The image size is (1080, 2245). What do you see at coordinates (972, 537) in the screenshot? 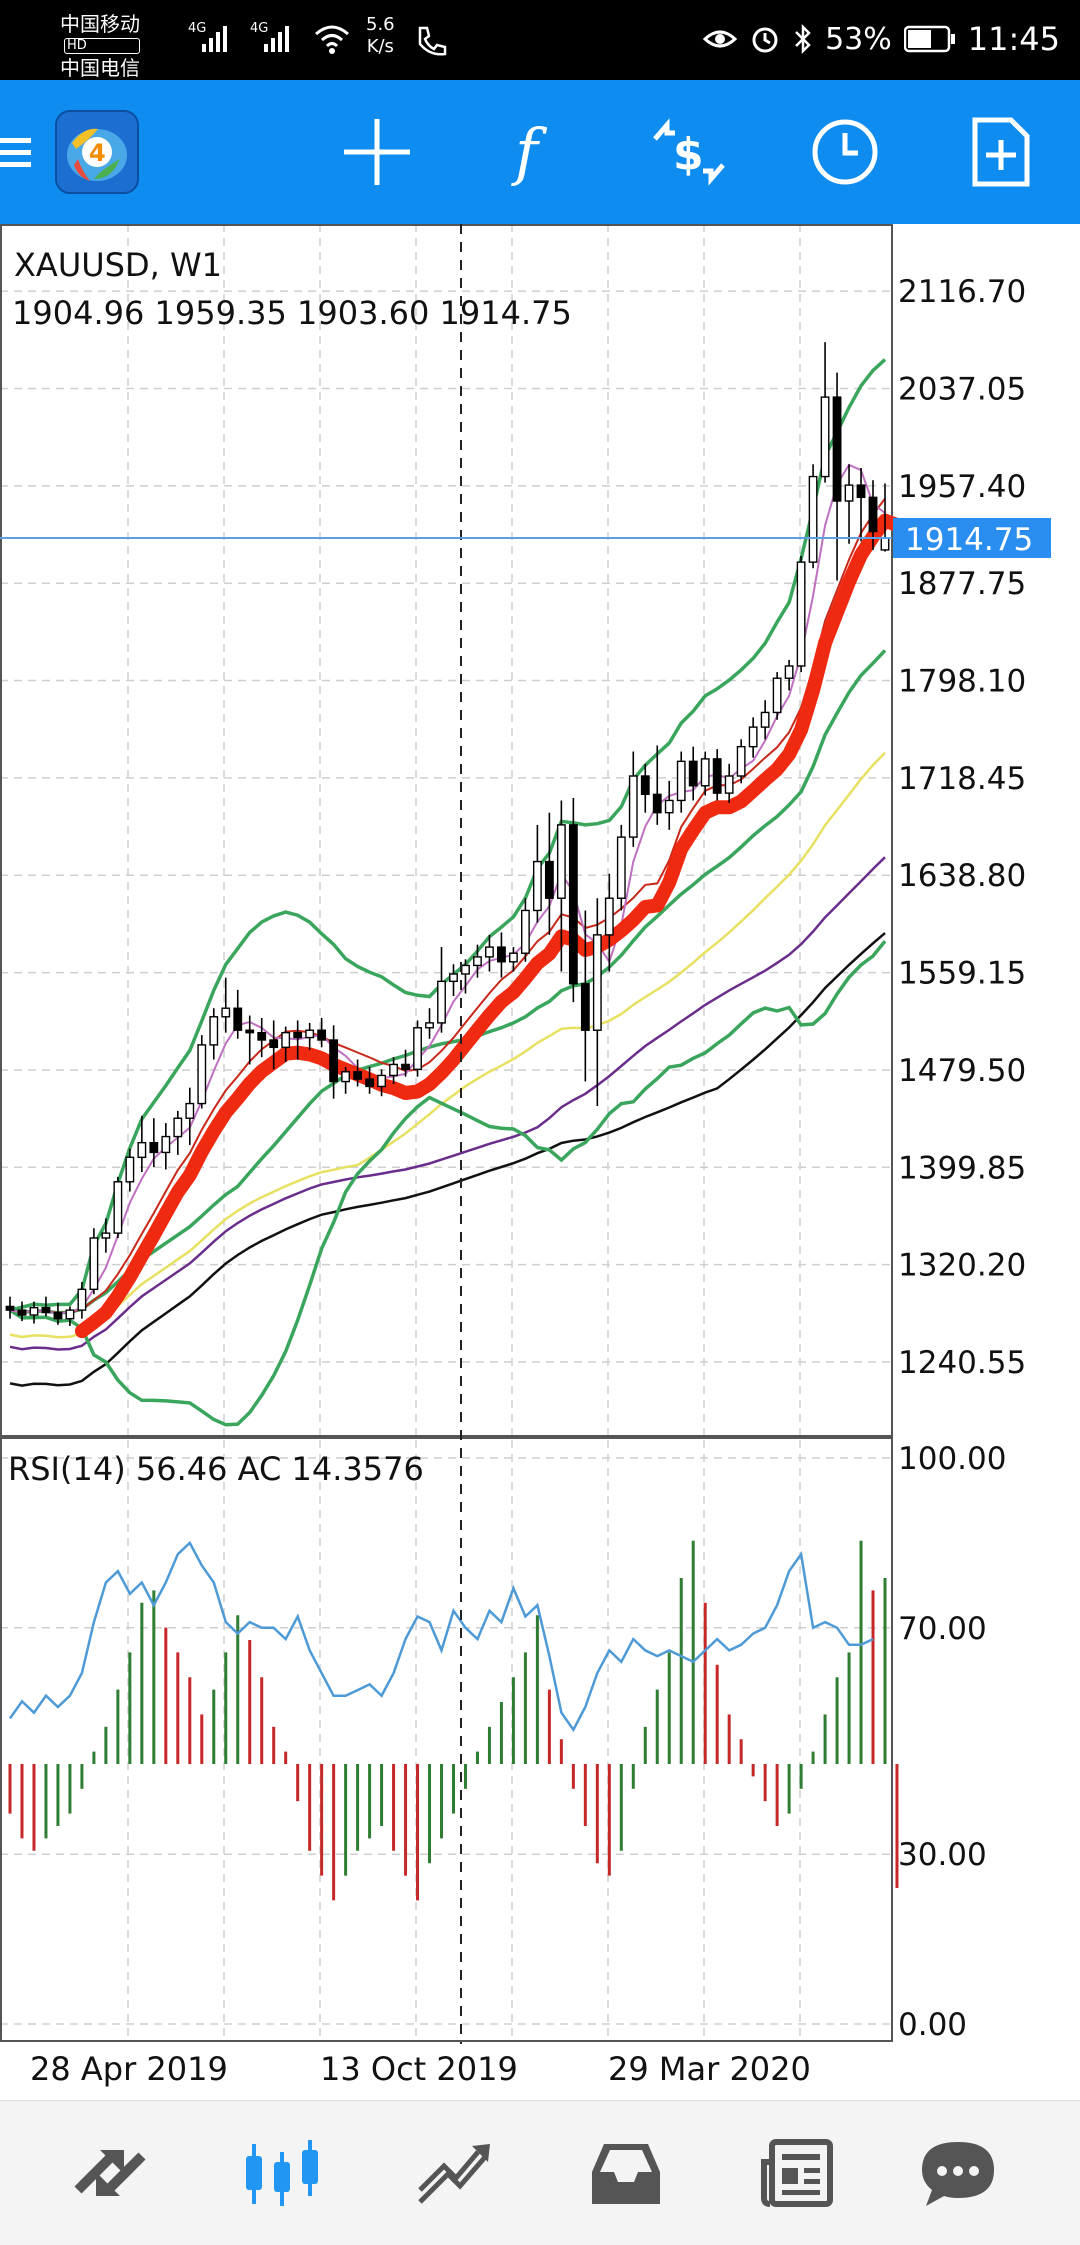
I see `current-price-tag` at bounding box center [972, 537].